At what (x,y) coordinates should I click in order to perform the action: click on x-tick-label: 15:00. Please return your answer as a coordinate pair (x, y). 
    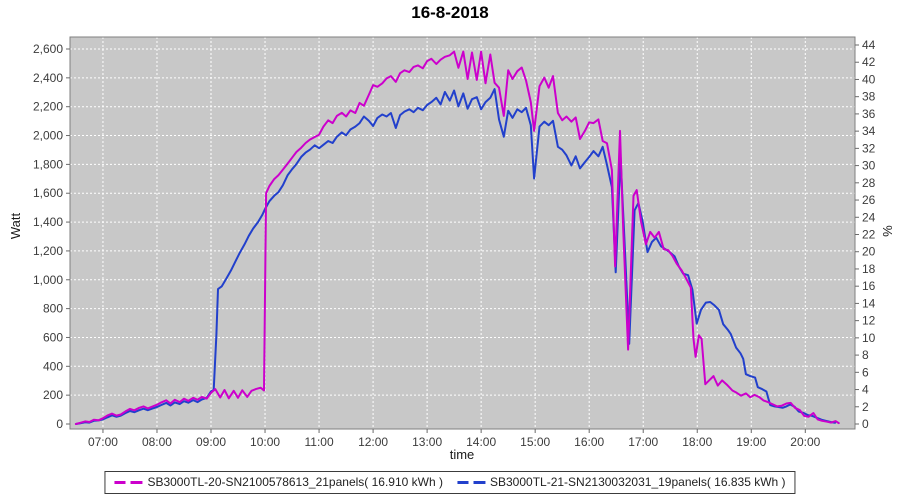
    Looking at the image, I should click on (535, 442).